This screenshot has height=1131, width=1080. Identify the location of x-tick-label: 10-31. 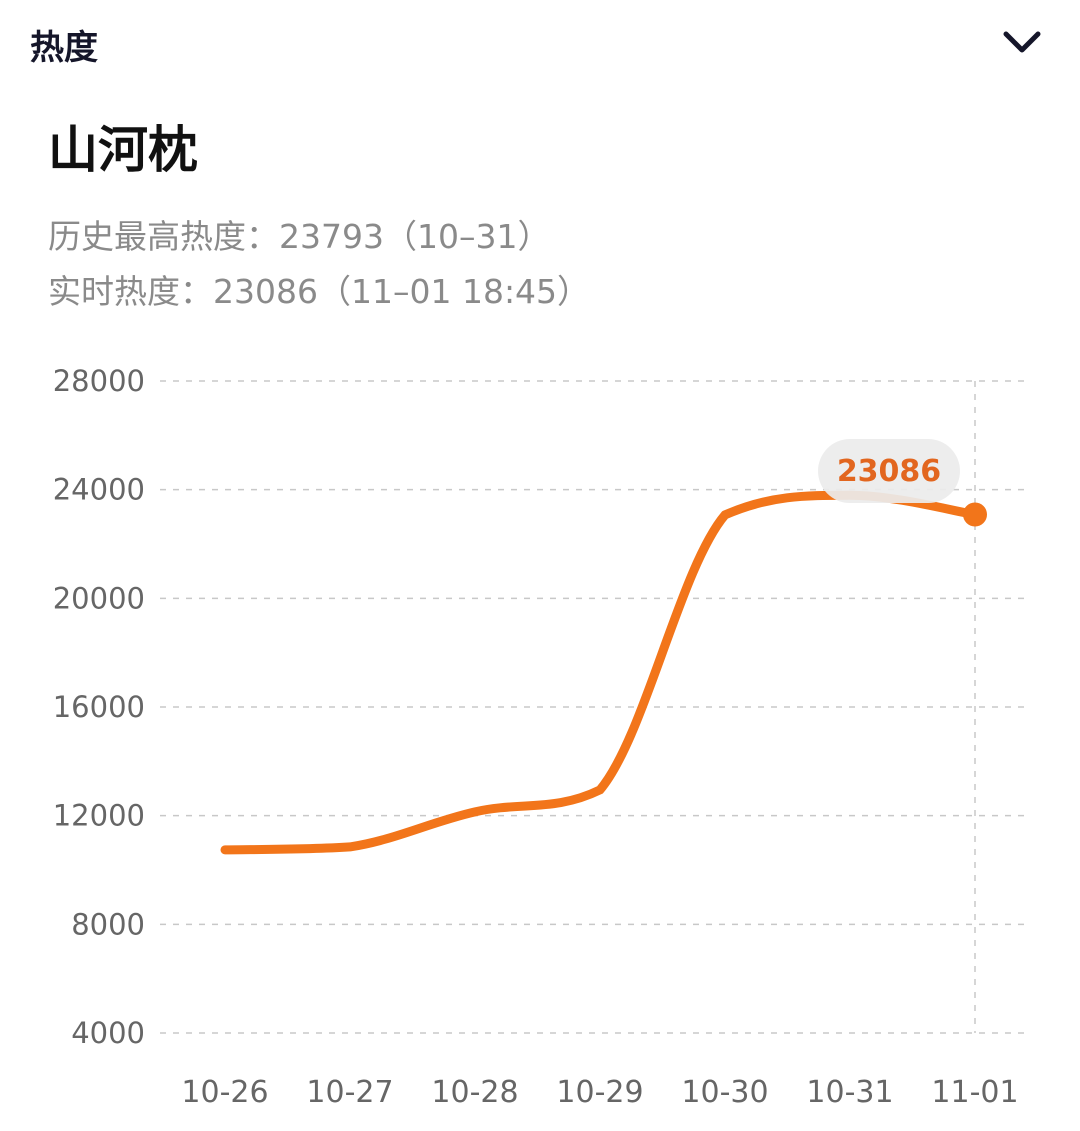
(849, 1092).